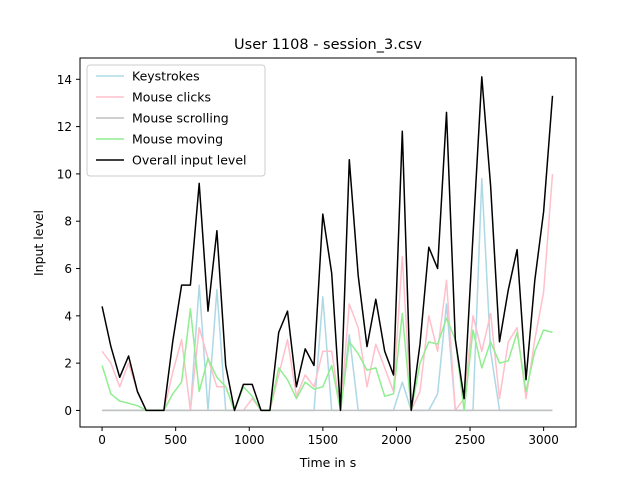  What do you see at coordinates (68, 222) in the screenshot?
I see `y-tick-label: 8` at bounding box center [68, 222].